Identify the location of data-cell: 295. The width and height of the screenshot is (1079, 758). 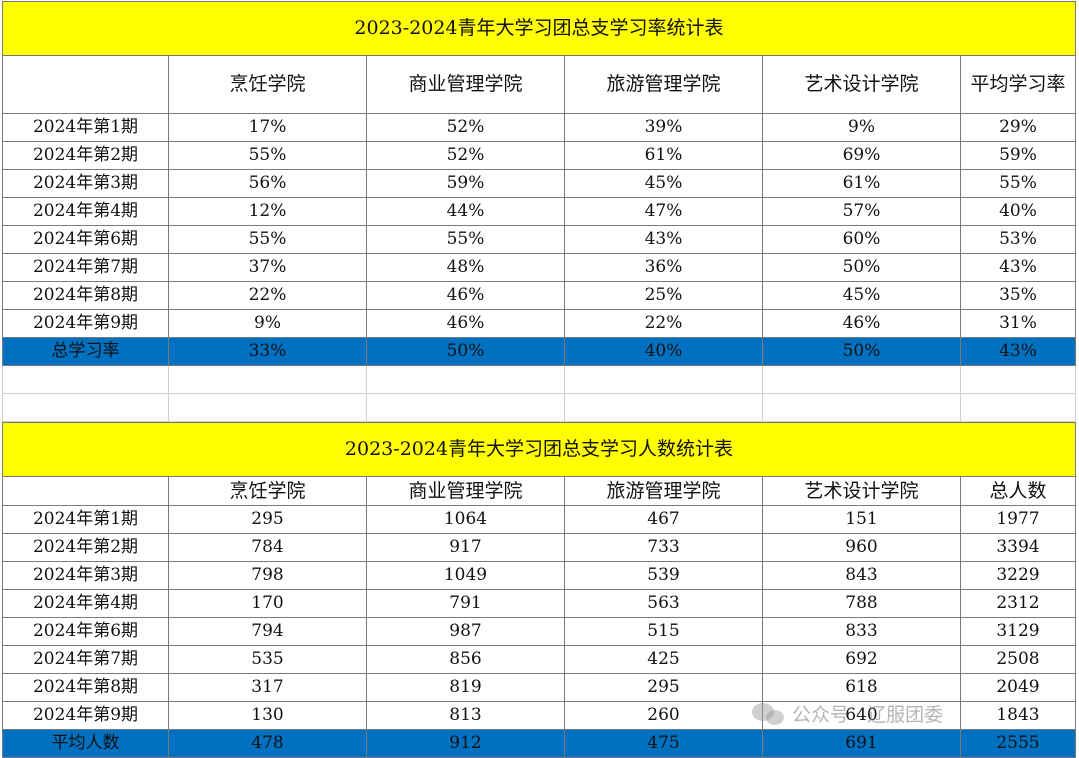
(663, 687).